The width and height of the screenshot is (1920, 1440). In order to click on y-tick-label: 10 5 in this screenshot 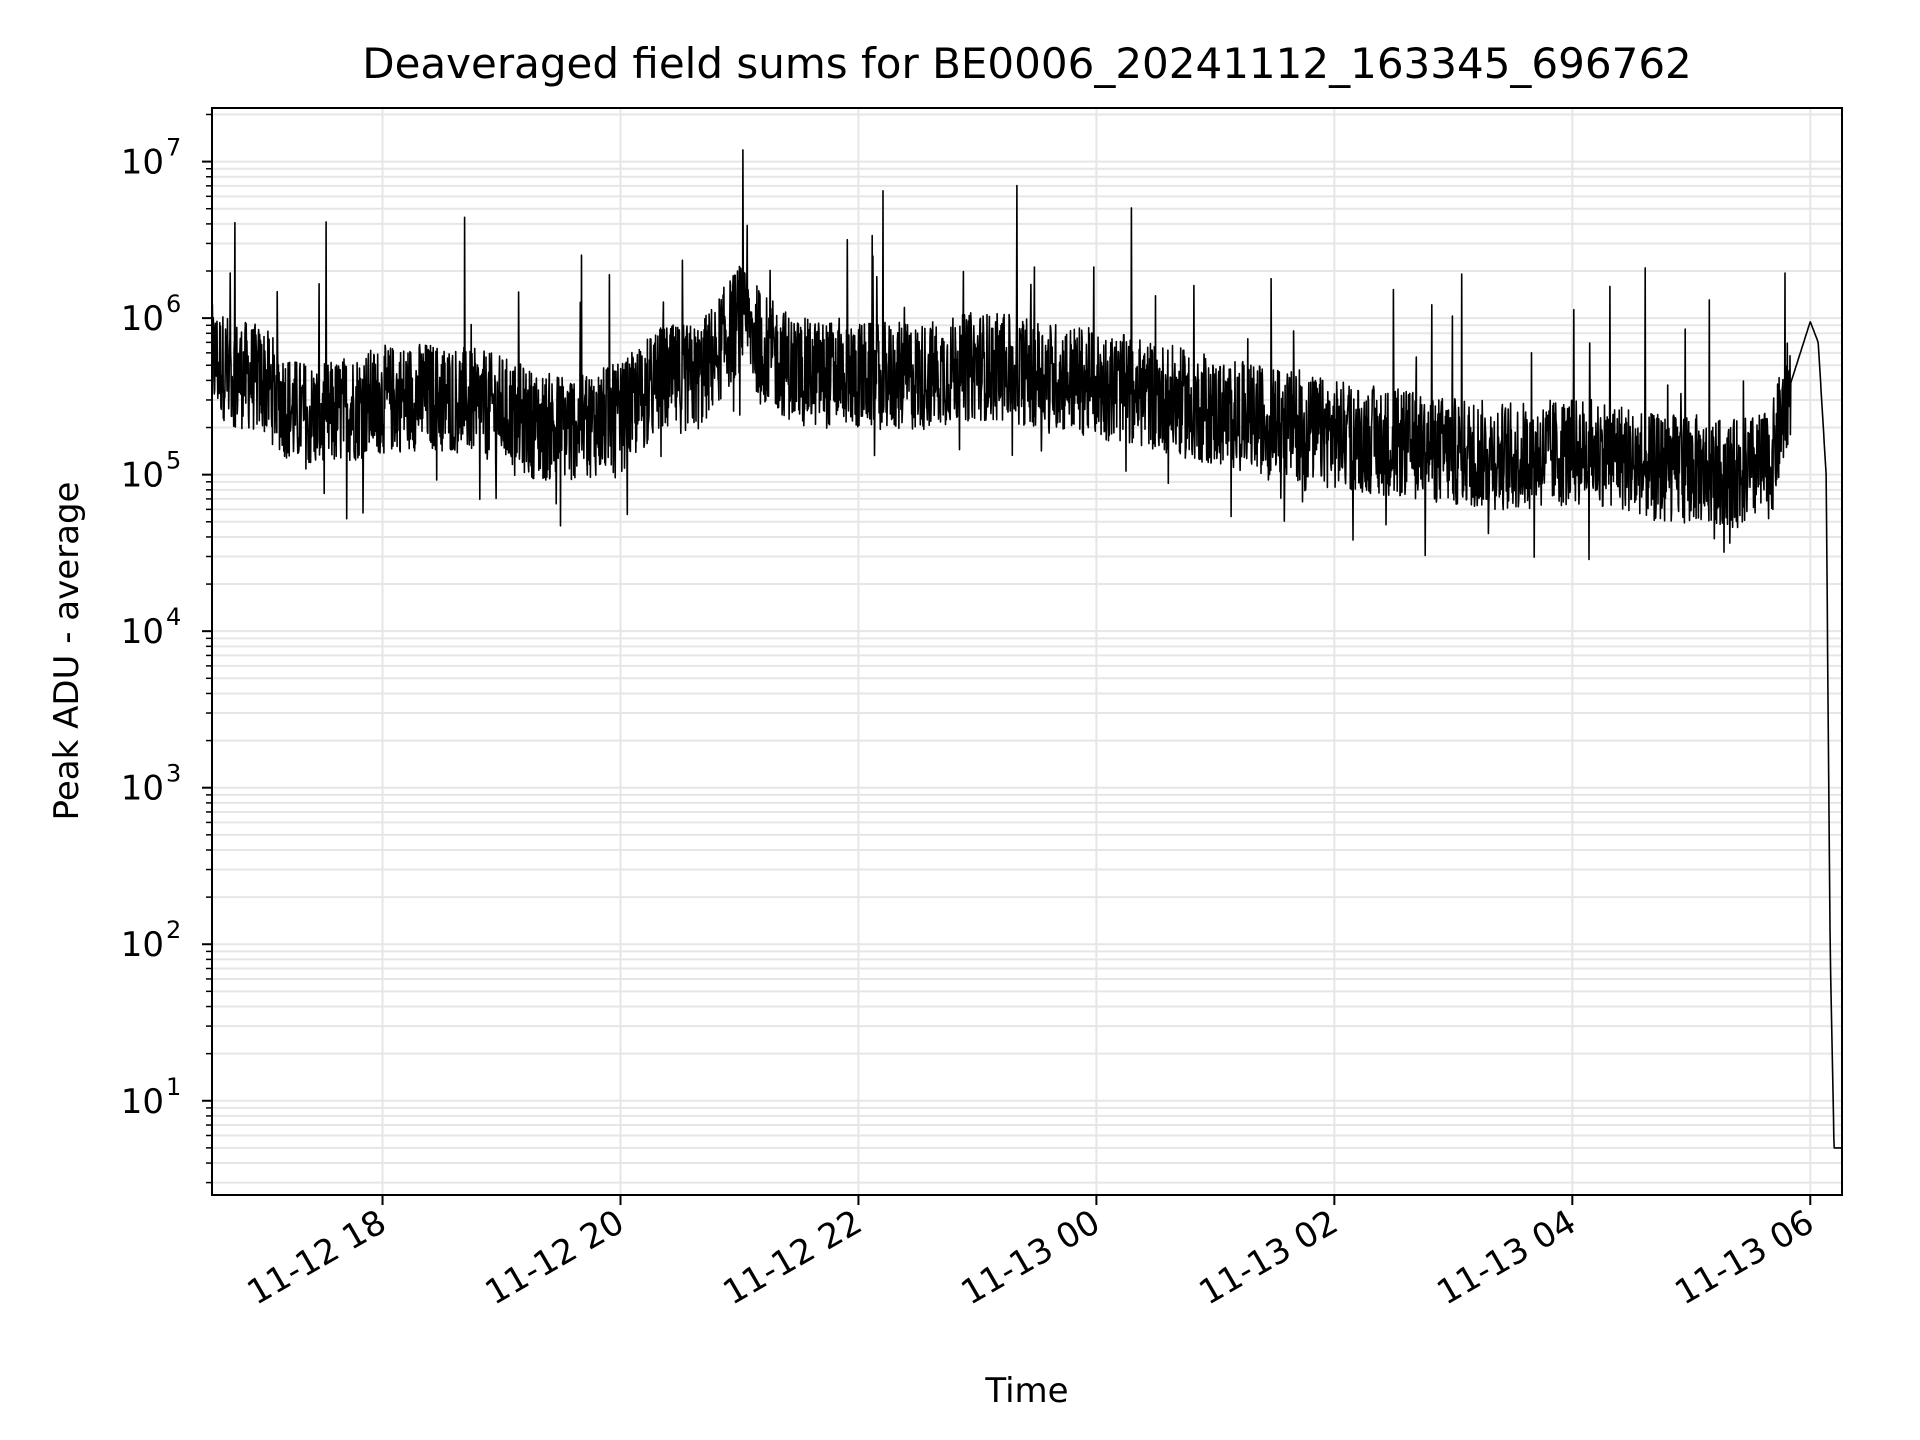, I will do `click(151, 471)`.